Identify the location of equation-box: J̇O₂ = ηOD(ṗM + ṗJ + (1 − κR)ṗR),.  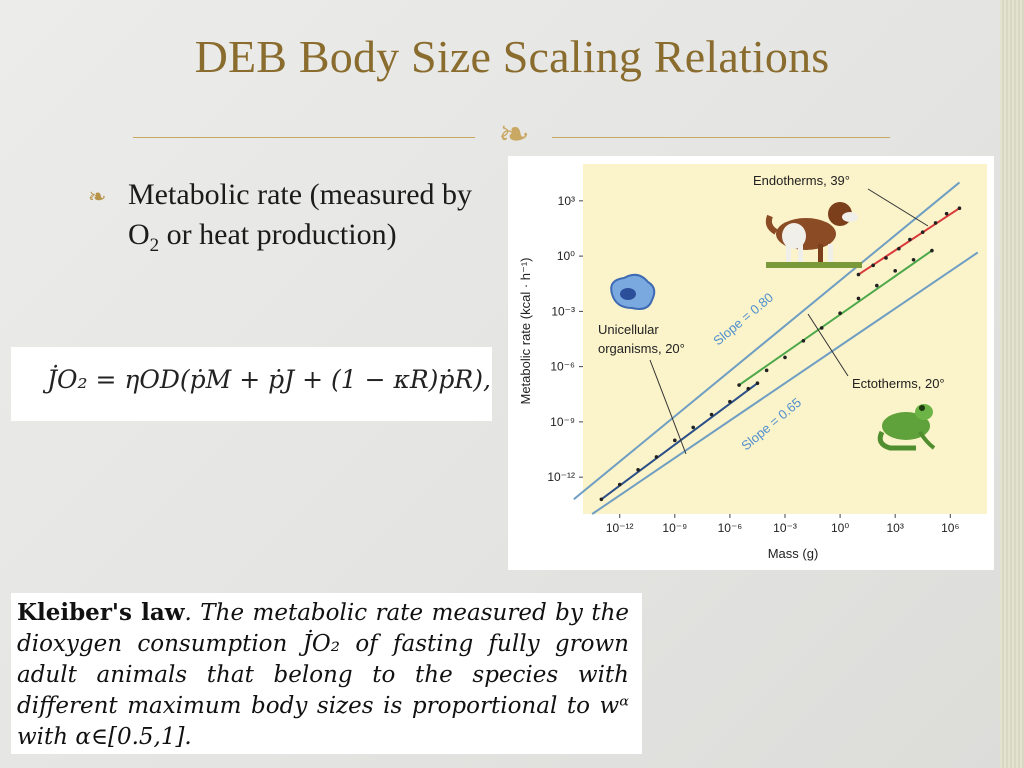
(251, 384).